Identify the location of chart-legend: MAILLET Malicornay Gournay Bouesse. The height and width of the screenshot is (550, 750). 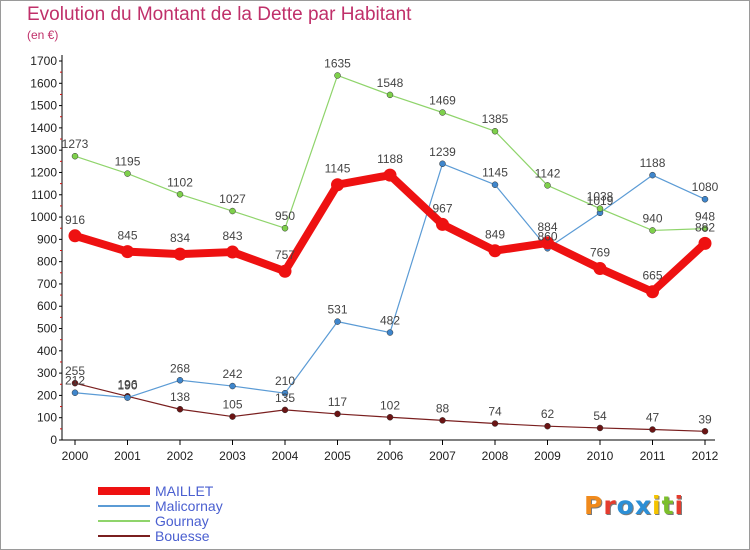
(198, 514).